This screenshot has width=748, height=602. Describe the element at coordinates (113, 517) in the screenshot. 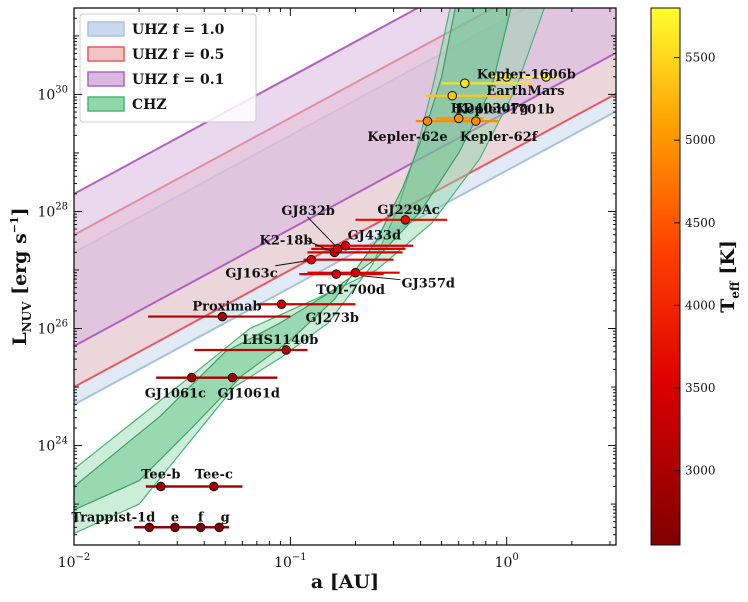

I see `label-Trappist-1d: Trappist-1d` at that location.